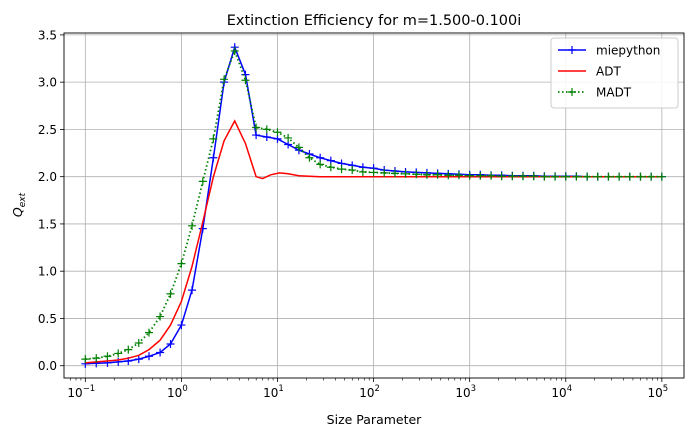 Image resolution: width=693 pixels, height=436 pixels. Describe the element at coordinates (184, 389) in the screenshot. I see `x-tick-exponent: 0` at that location.